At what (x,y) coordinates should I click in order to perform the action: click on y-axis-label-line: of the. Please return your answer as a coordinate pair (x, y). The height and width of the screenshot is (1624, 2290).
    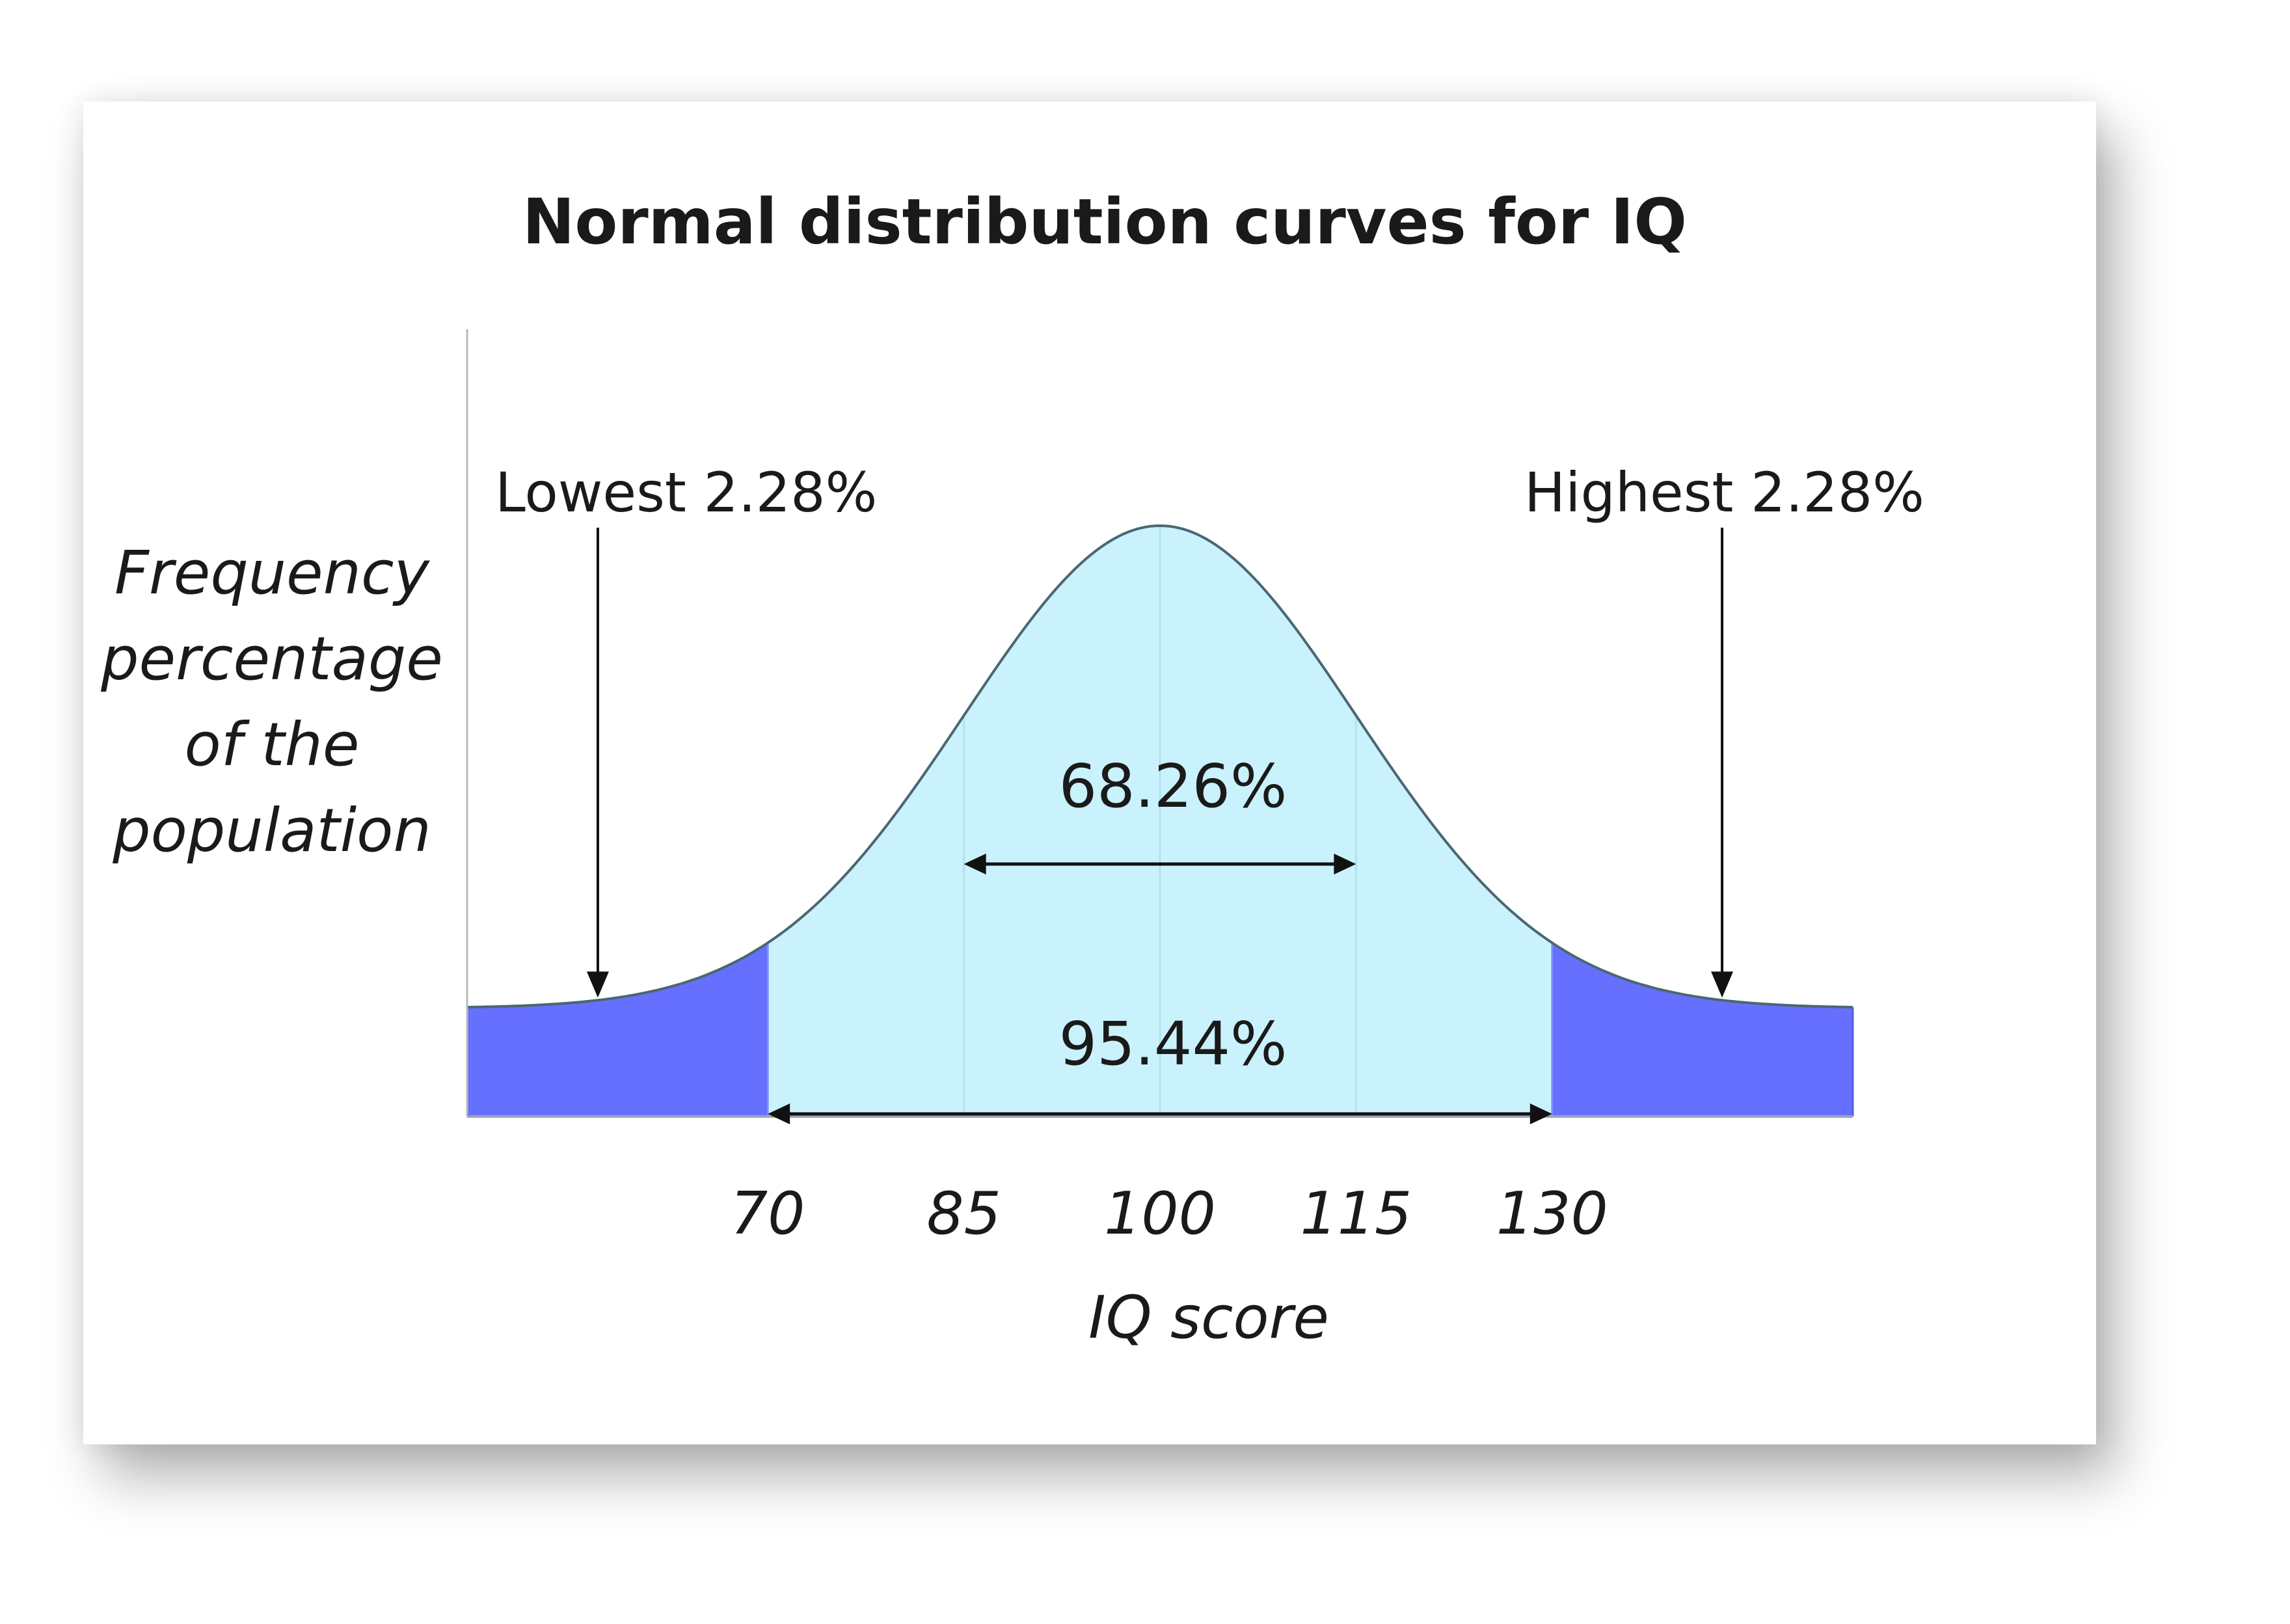
    Looking at the image, I should click on (272, 744).